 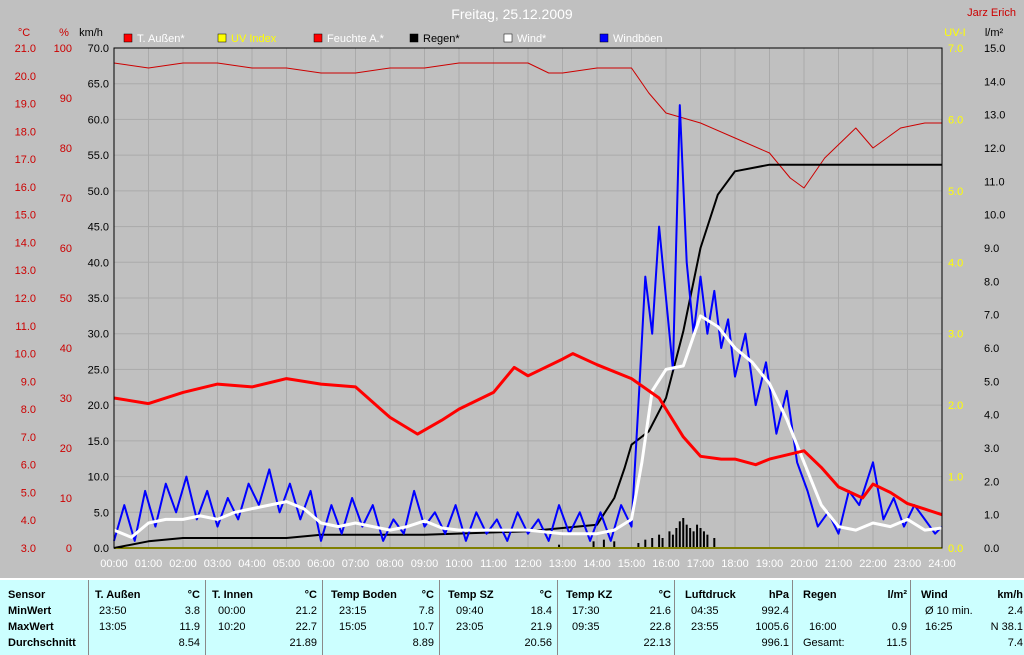 I want to click on max-value: 1005.6, so click(x=772, y=627).